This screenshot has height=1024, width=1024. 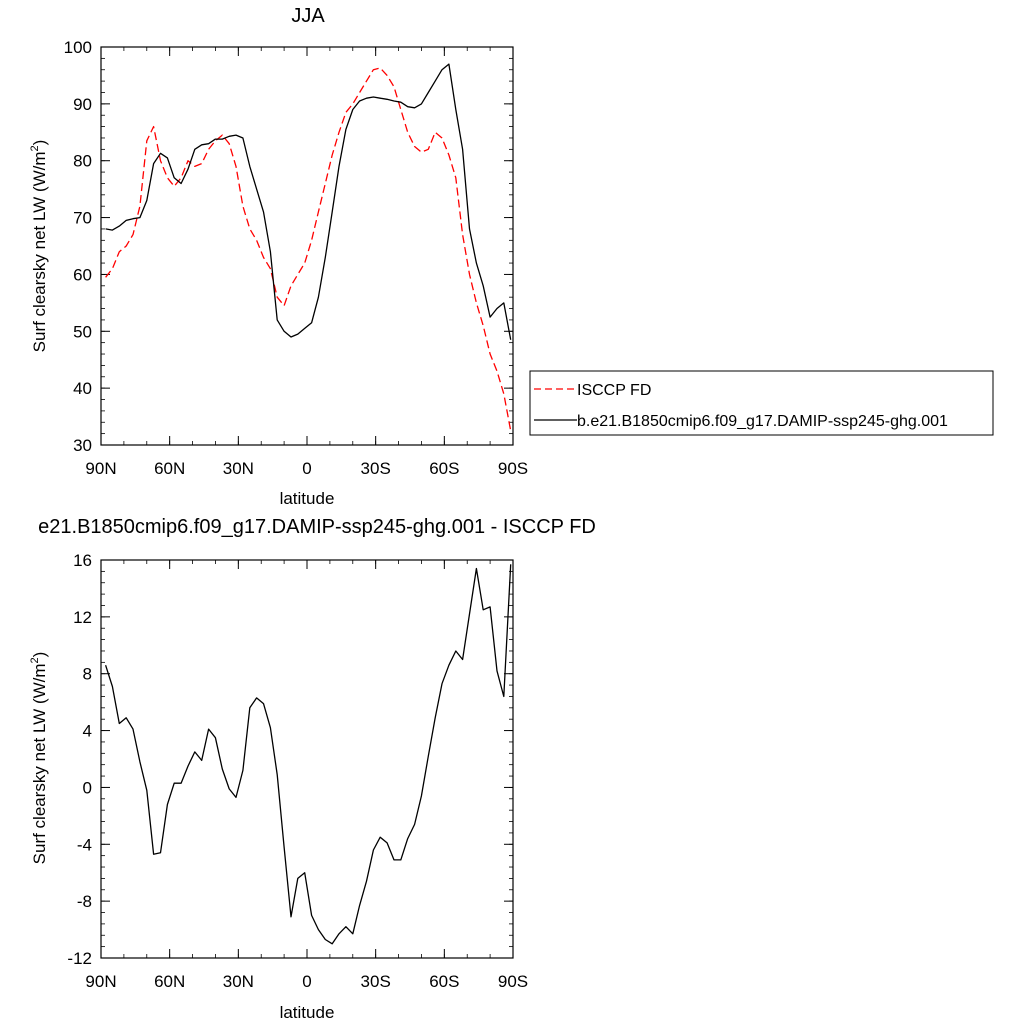 What do you see at coordinates (79, 958) in the screenshot?
I see `bottom-y-tick-label: -12` at bounding box center [79, 958].